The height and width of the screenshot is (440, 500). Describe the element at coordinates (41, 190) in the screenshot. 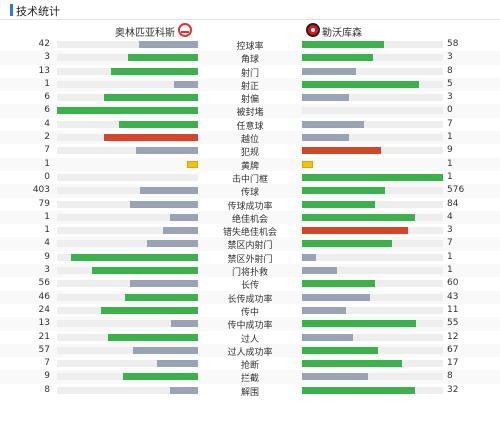

I see `home-stat-value: 403` at that location.